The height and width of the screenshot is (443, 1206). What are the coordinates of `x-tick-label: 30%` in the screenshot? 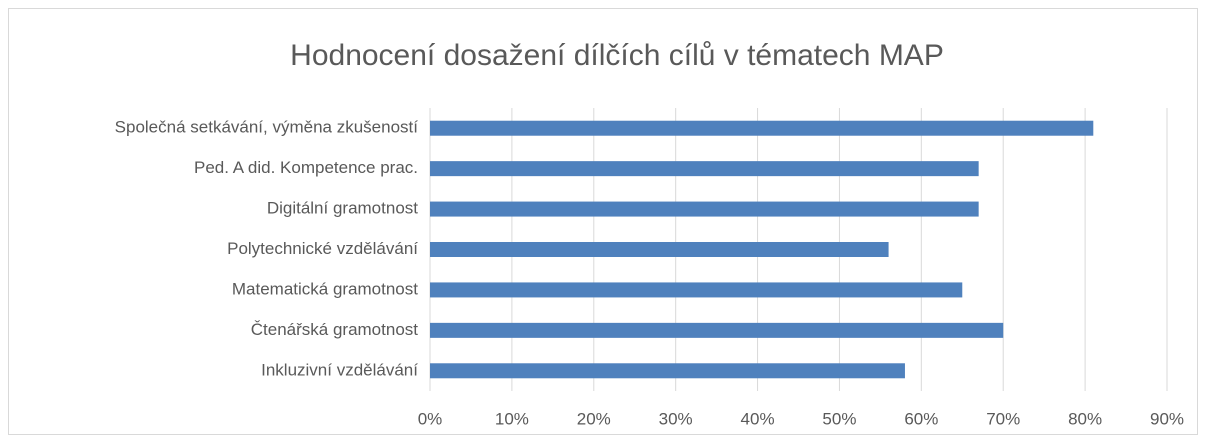 It's located at (676, 418).